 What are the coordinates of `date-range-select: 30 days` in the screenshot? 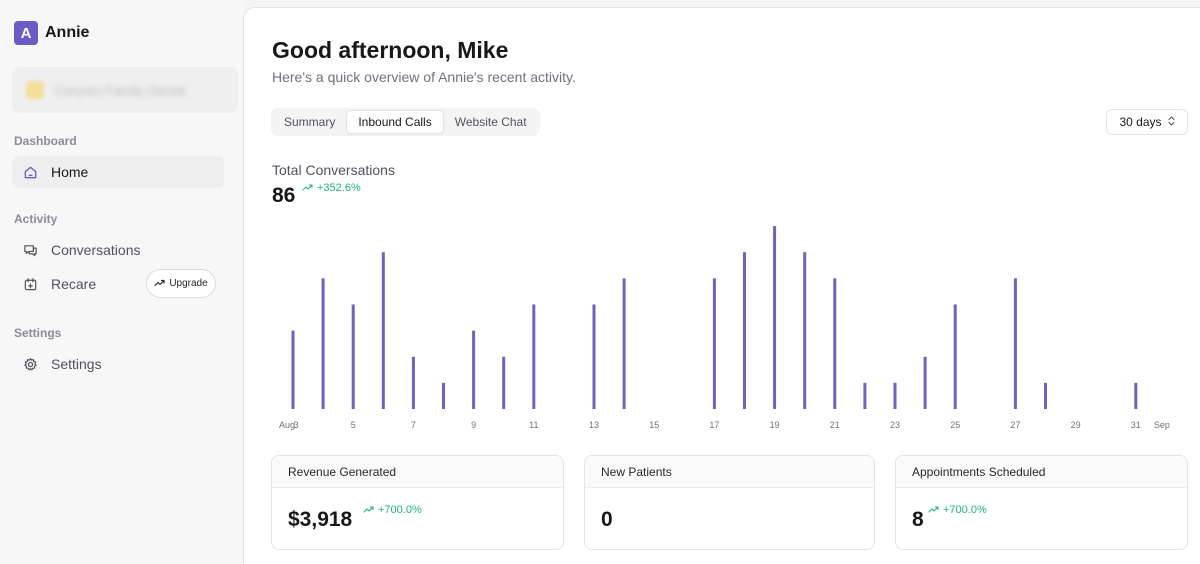 It's located at (1147, 122).